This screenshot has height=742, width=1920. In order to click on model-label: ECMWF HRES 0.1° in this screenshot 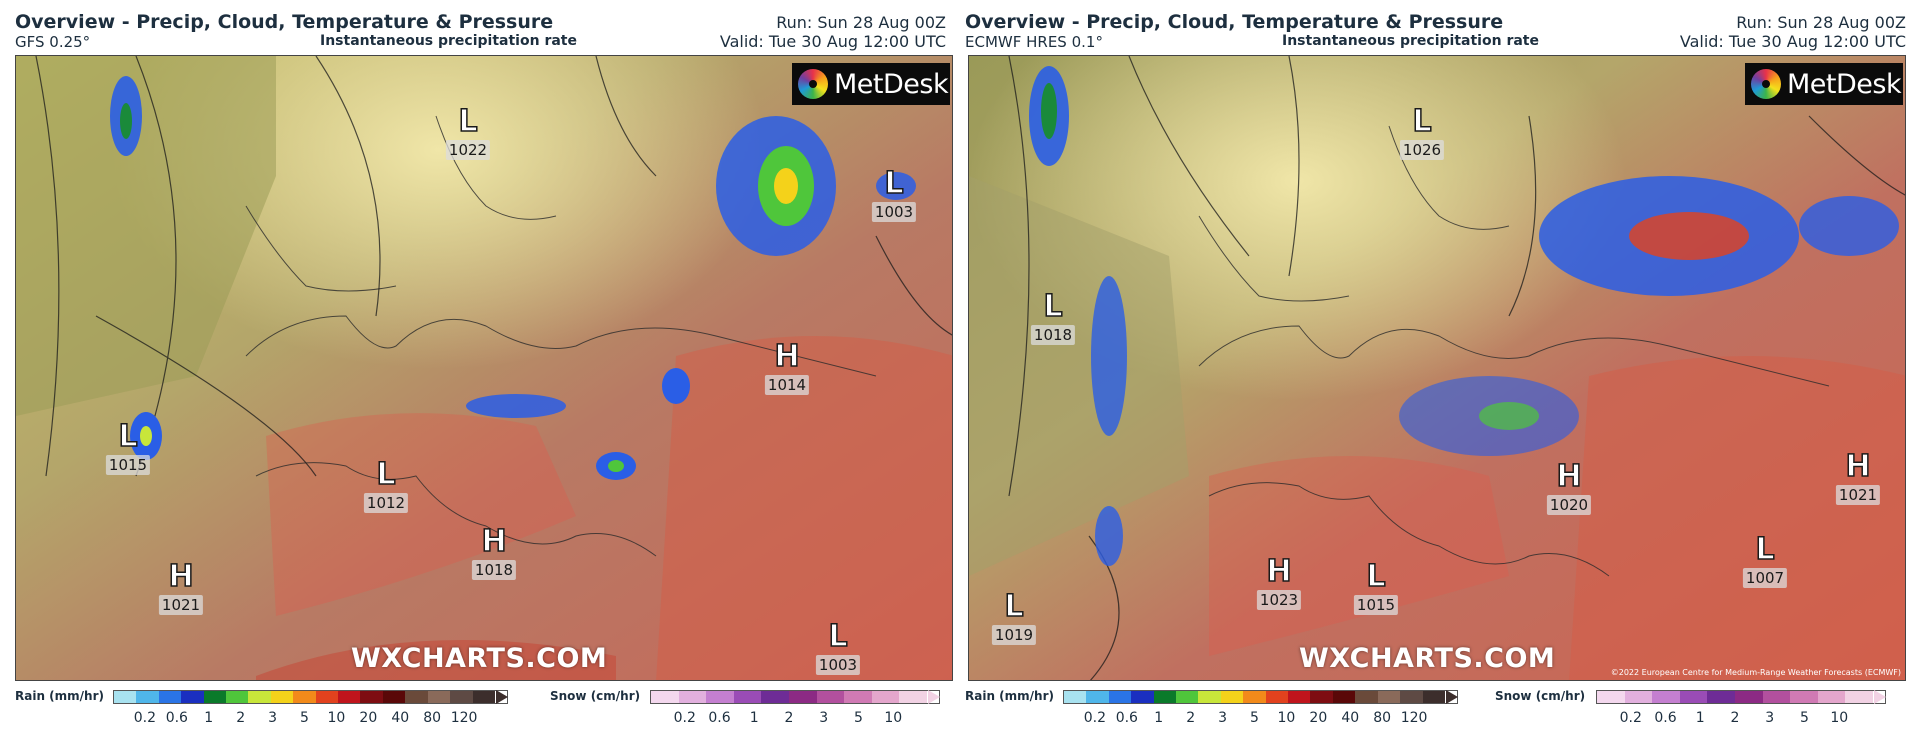, I will do `click(1034, 42)`.